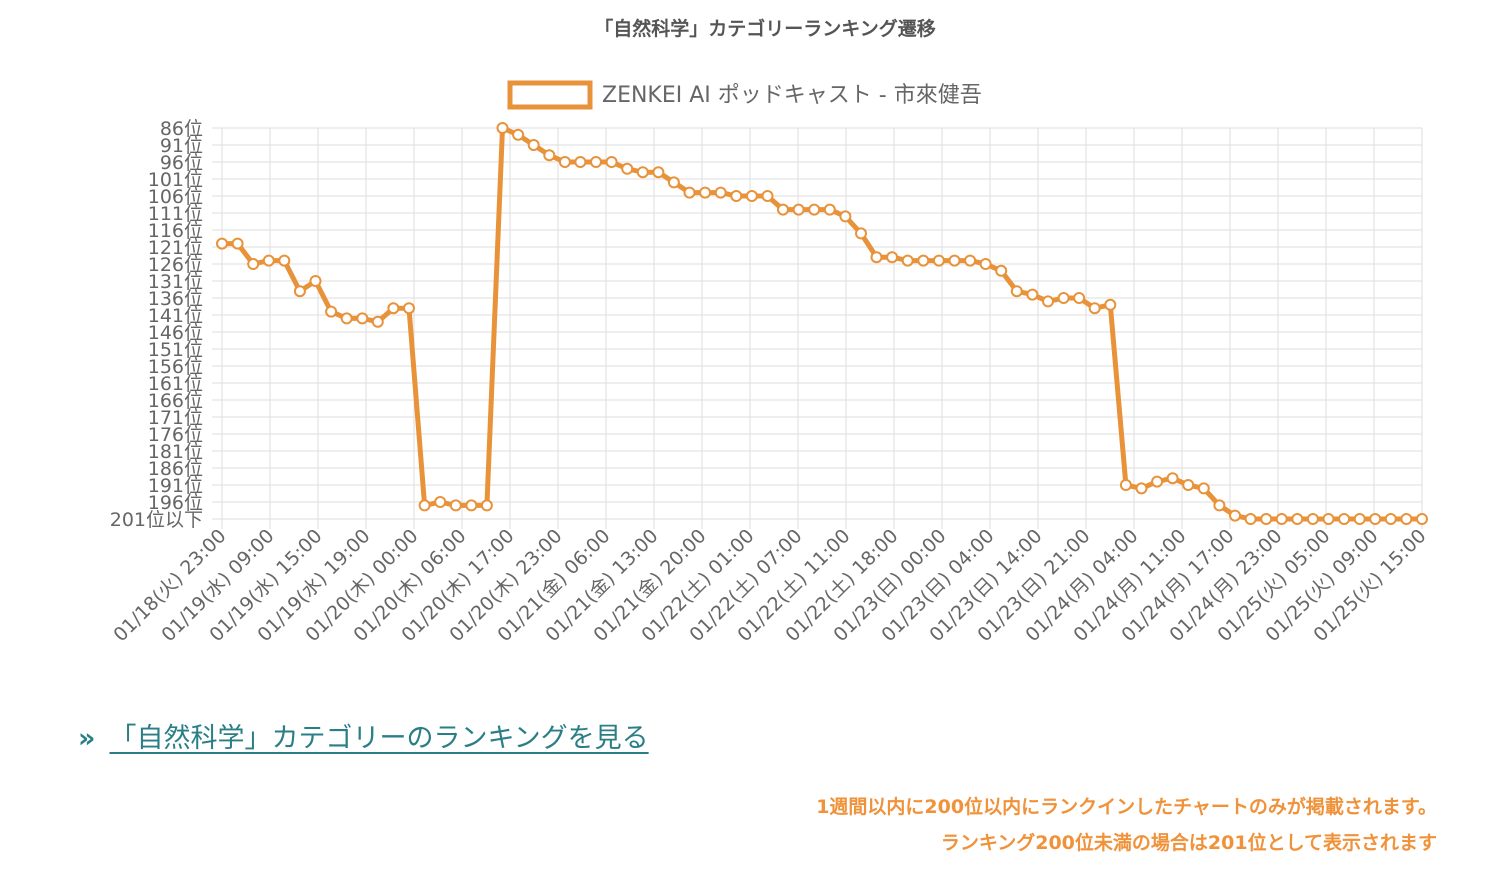 The height and width of the screenshot is (881, 1495). I want to click on y-tick-label: 116位, so click(175, 231).